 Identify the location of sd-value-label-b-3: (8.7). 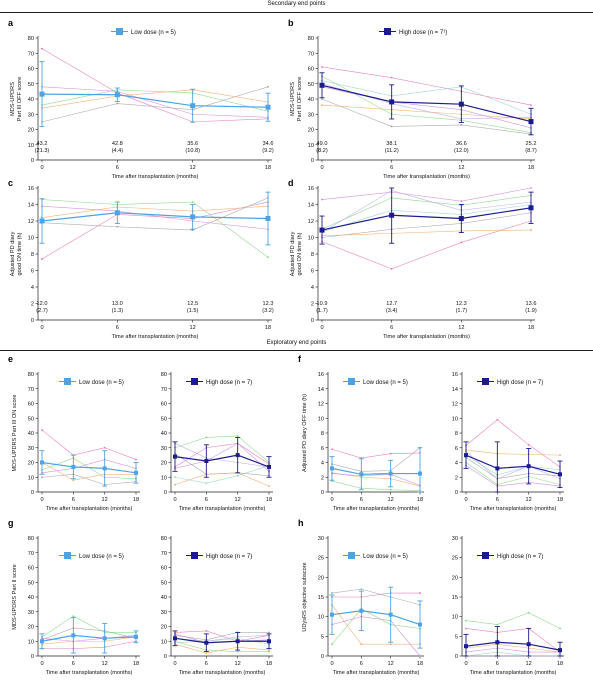
(531, 151).